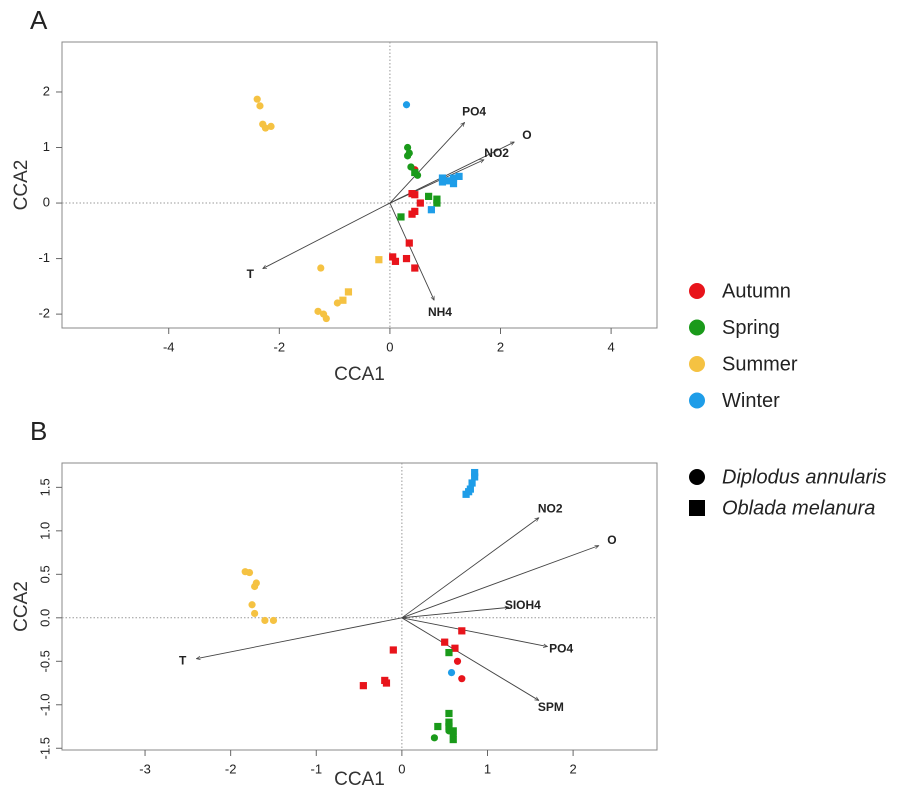  What do you see at coordinates (551, 707) in the screenshot?
I see `arrow-label: SPM` at bounding box center [551, 707].